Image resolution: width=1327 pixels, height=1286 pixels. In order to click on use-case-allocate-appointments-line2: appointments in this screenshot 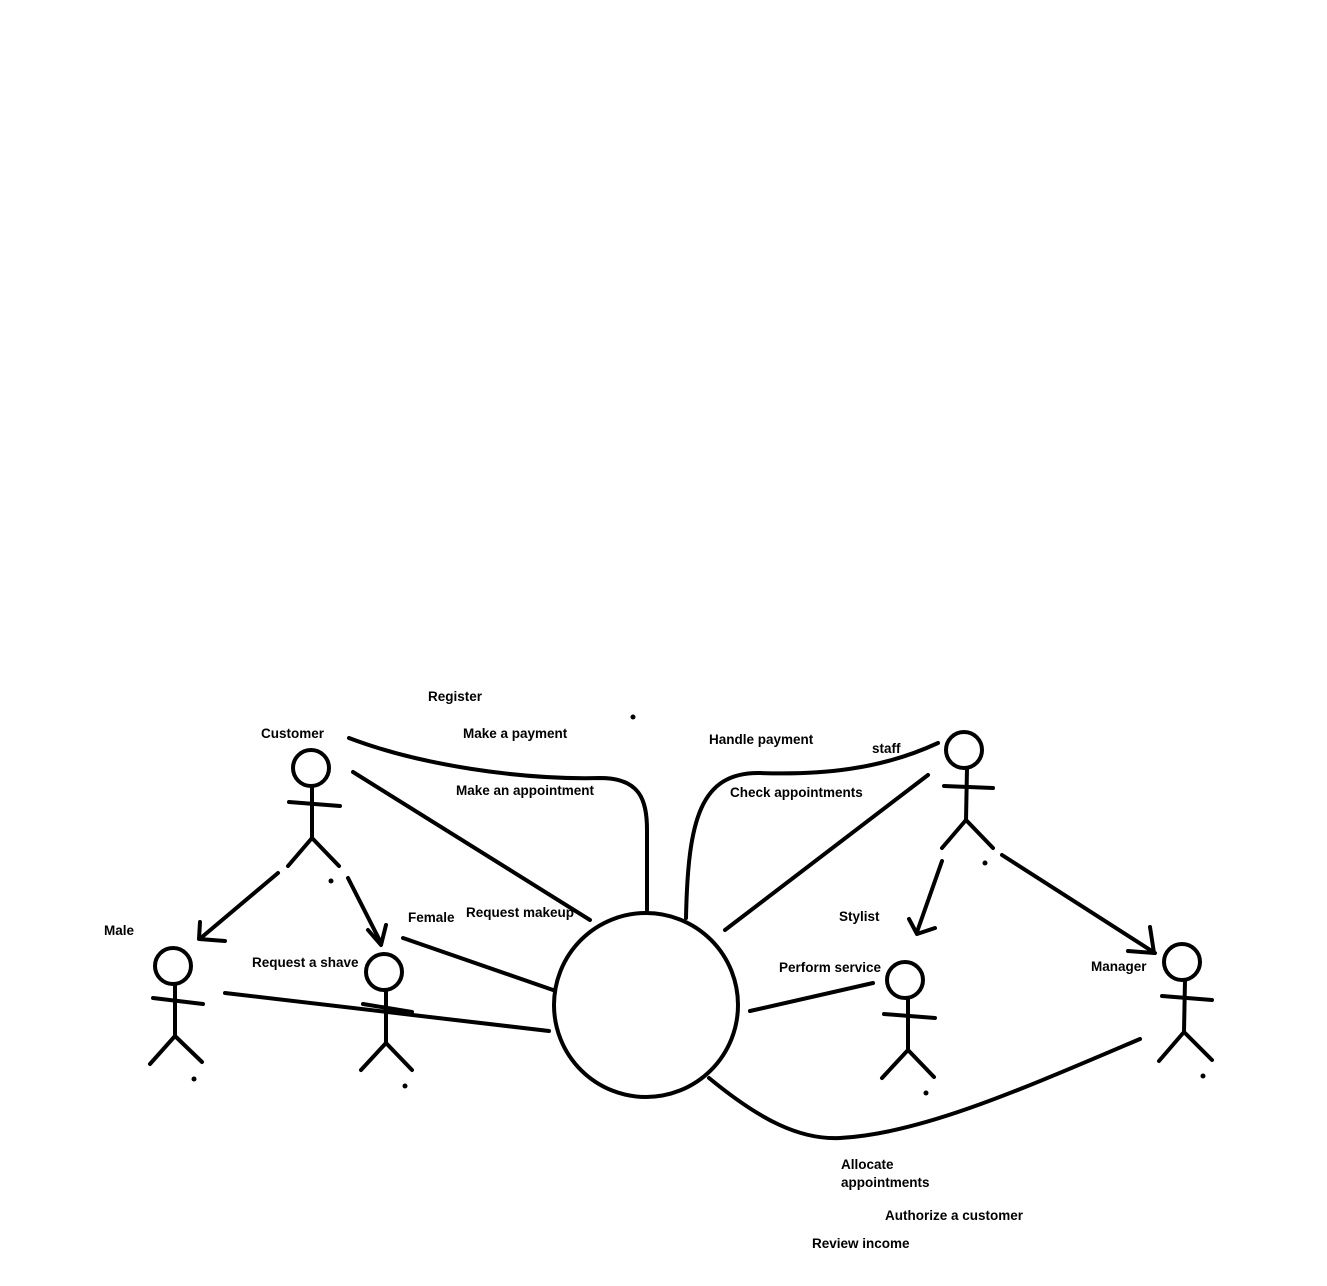, I will do `click(885, 1182)`.